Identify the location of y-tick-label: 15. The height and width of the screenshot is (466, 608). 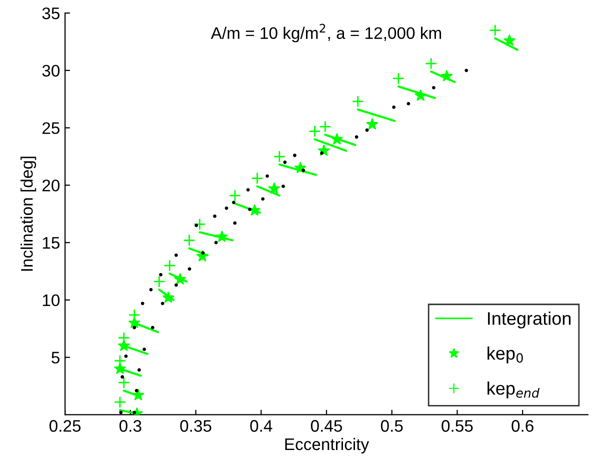
(51, 243).